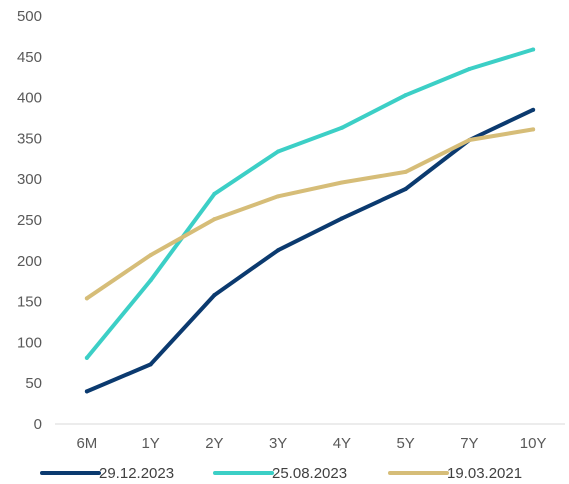  I want to click on y-tick-label: 100, so click(29, 342).